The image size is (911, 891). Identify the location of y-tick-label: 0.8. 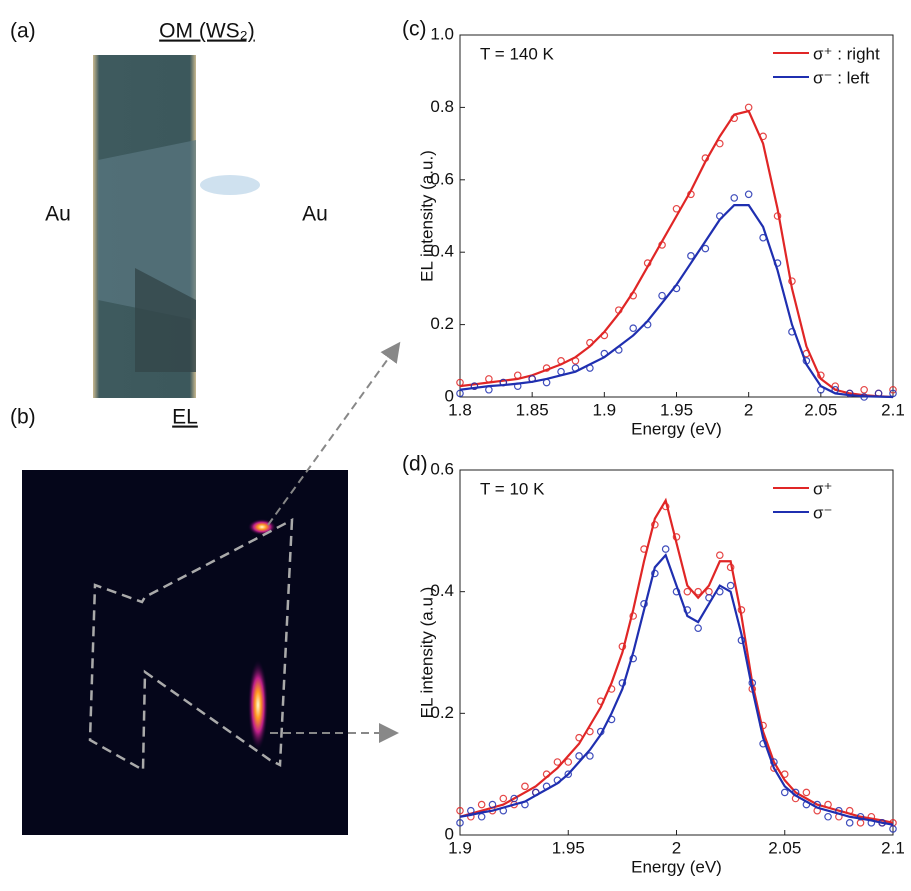
(442, 106).